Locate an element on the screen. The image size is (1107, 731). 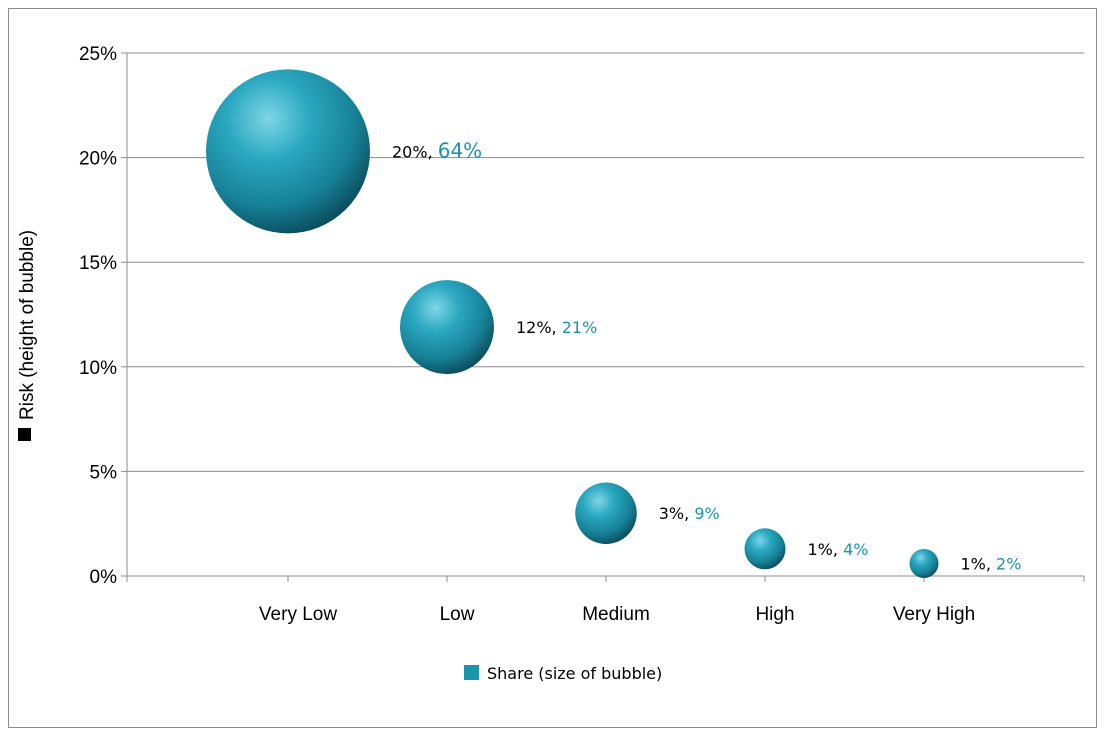
data-label: 1%, 2% is located at coordinates (990, 563).